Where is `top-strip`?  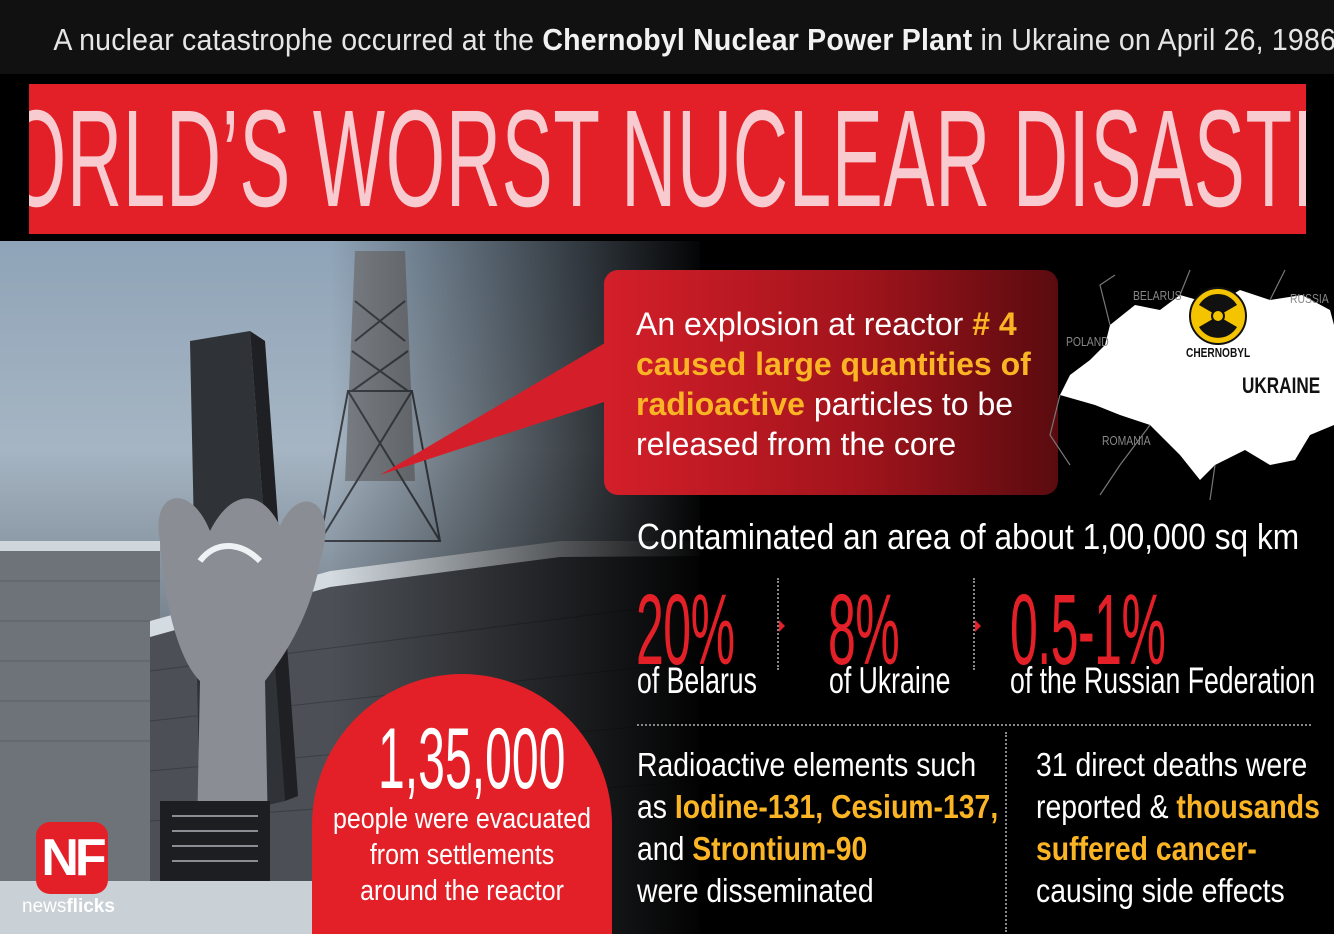 top-strip is located at coordinates (667, 37).